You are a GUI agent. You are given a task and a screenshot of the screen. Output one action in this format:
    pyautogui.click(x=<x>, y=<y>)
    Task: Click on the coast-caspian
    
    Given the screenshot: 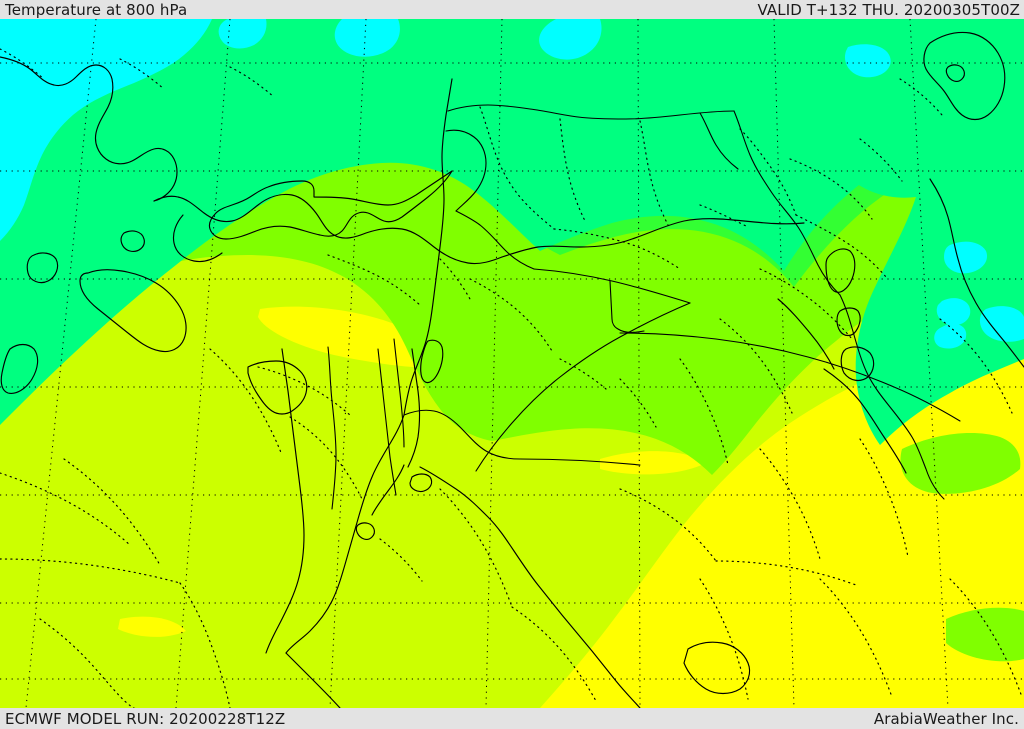 What is the action you would take?
    pyautogui.click(x=964, y=76)
    